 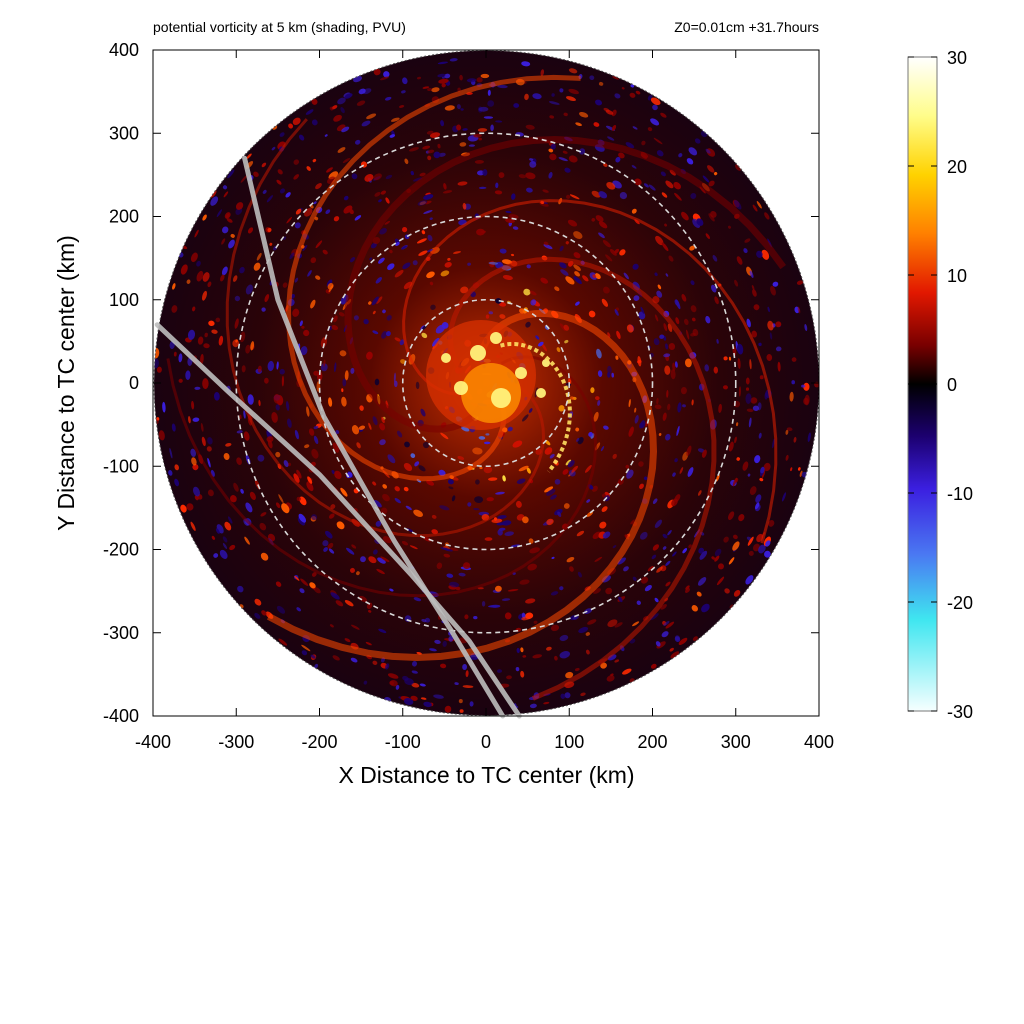 What do you see at coordinates (382, 476) in the screenshot?
I see `pv-spiral-band` at bounding box center [382, 476].